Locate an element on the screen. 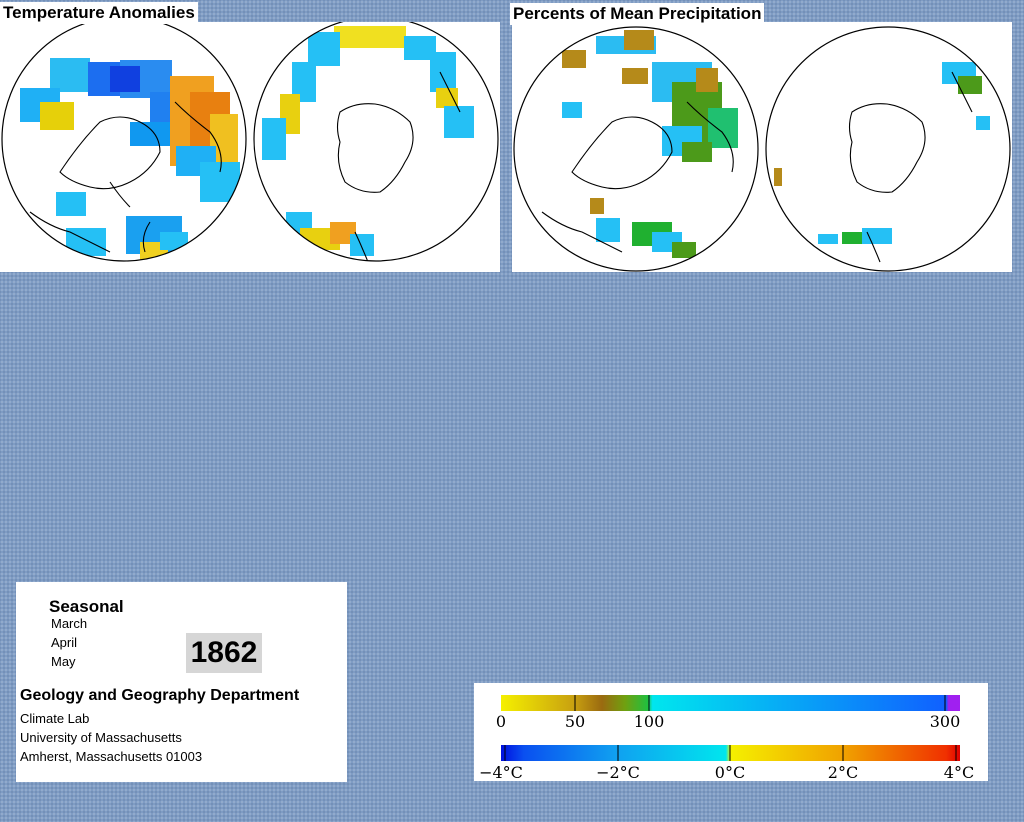 Image resolution: width=1024 pixels, height=822 pixels. department-name: Geology and Geography Department is located at coordinates (160, 695).